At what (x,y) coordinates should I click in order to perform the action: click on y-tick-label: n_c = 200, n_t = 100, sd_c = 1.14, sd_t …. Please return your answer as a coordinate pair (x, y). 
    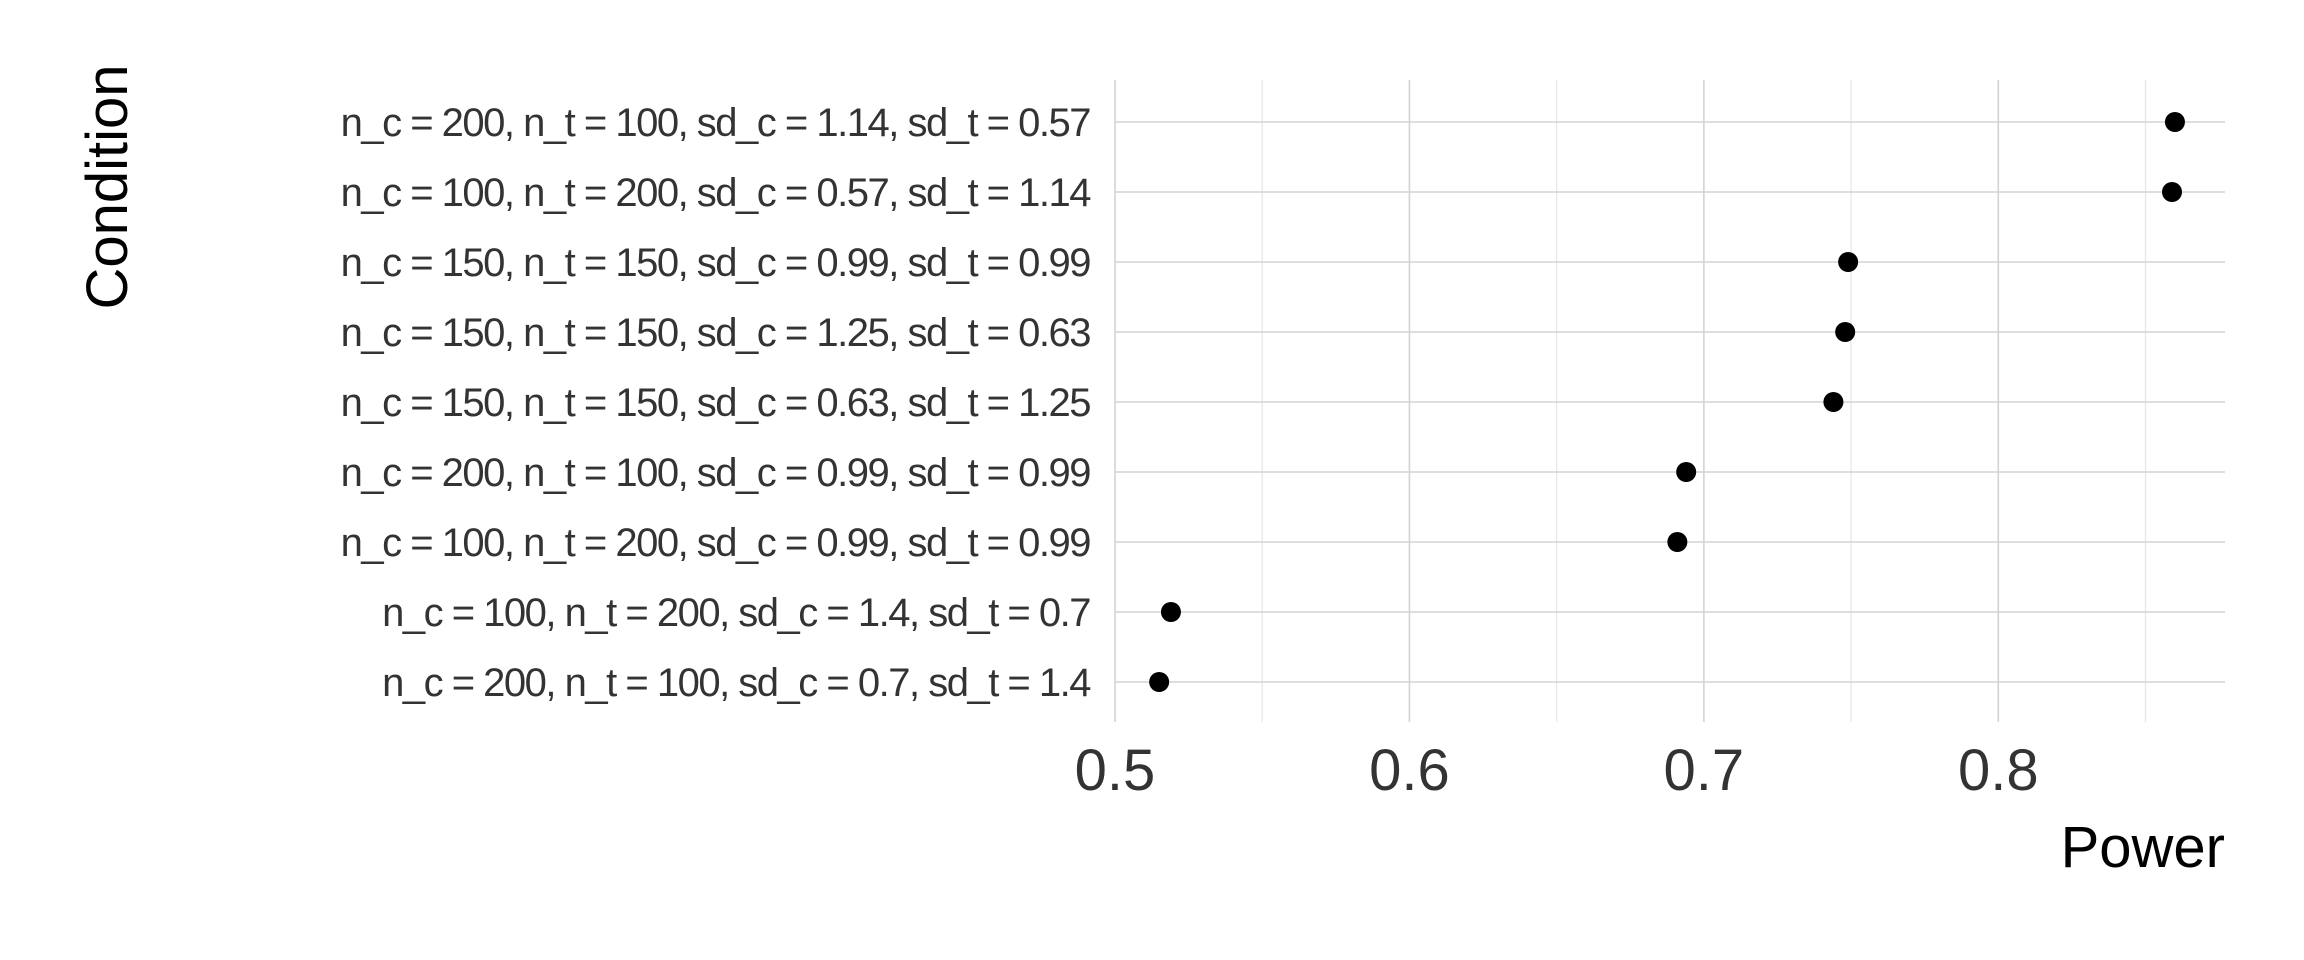
    Looking at the image, I should click on (716, 123).